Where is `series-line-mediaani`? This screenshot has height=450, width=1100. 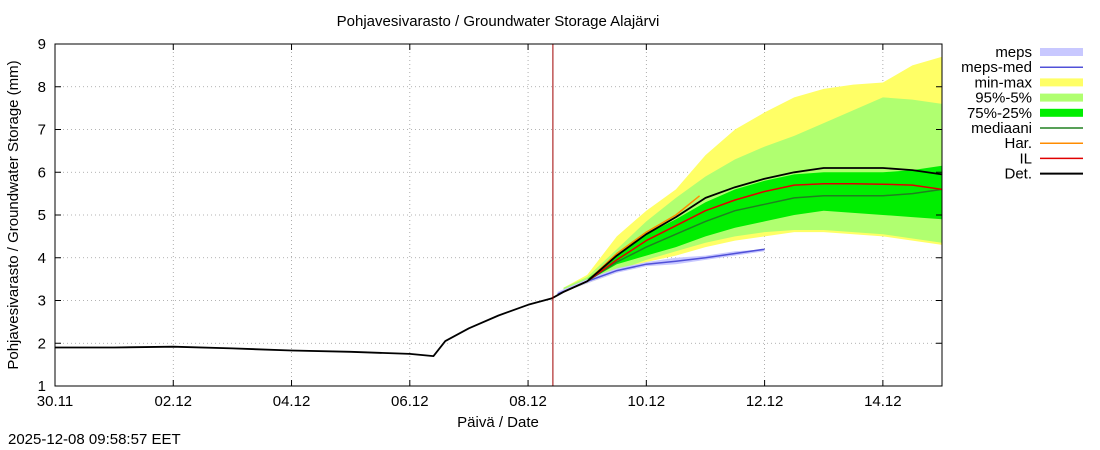
series-line-mediaani is located at coordinates (753, 240).